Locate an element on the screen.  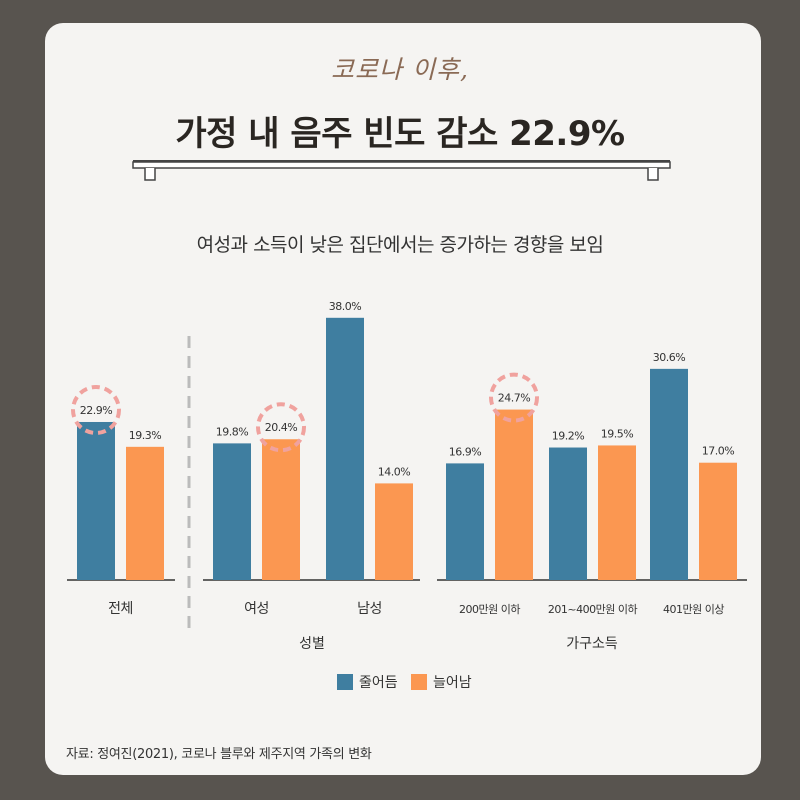
category-label-5: 401만원 이상 is located at coordinates (693, 609).